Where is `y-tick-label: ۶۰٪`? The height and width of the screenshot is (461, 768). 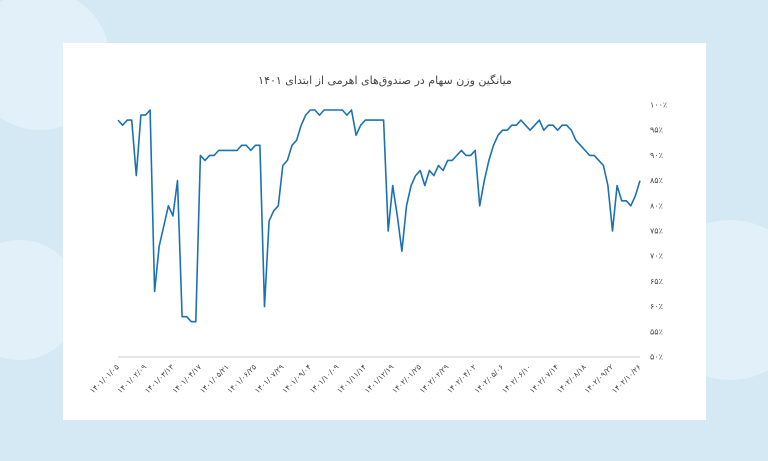 y-tick-label: ۶۰٪ is located at coordinates (656, 306).